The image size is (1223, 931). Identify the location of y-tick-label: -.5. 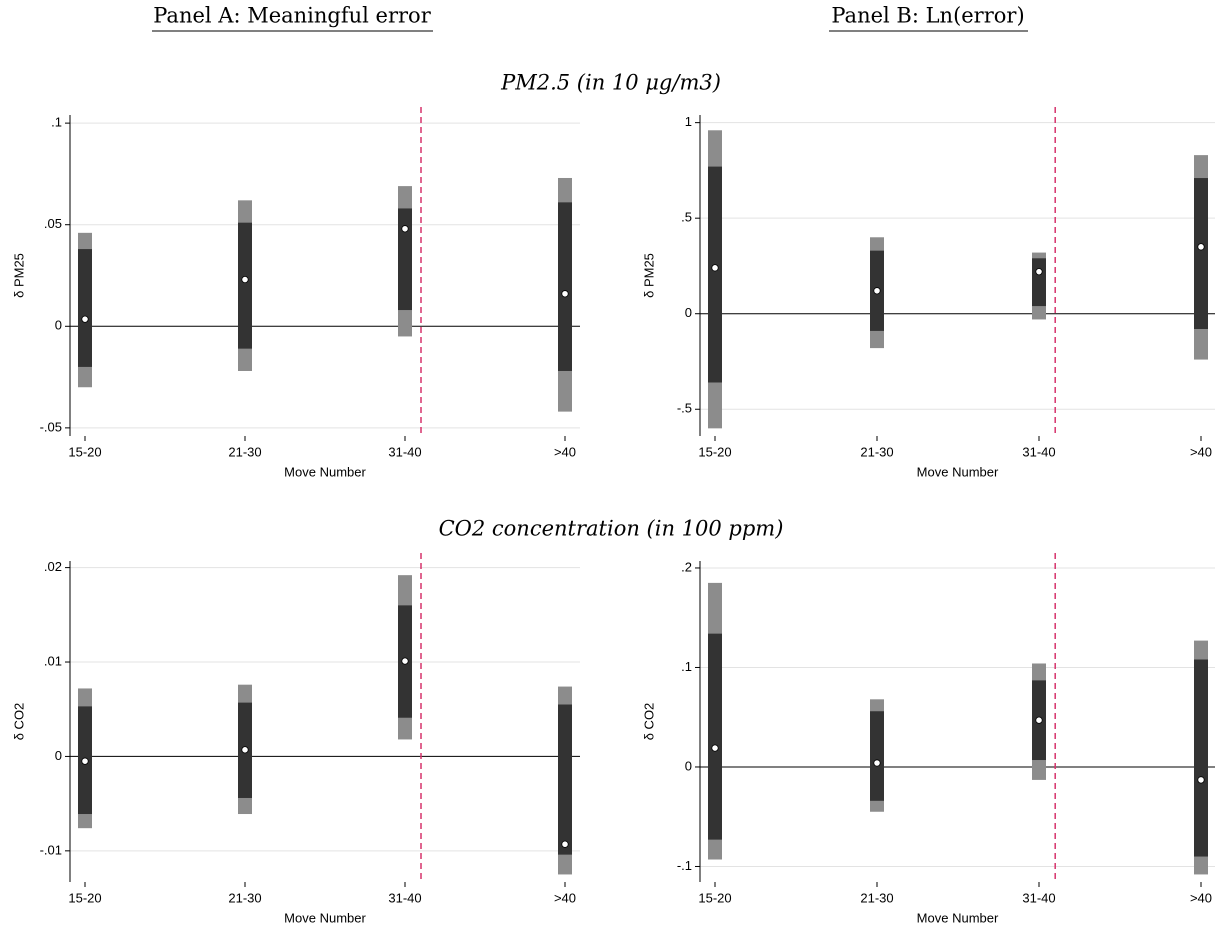
(684, 408).